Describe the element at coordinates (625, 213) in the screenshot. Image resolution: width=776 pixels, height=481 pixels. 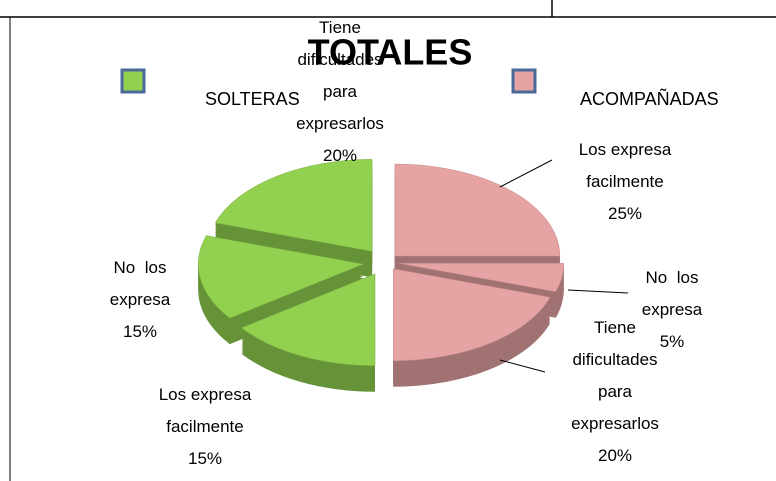
I see `slice-value-label: 25%` at that location.